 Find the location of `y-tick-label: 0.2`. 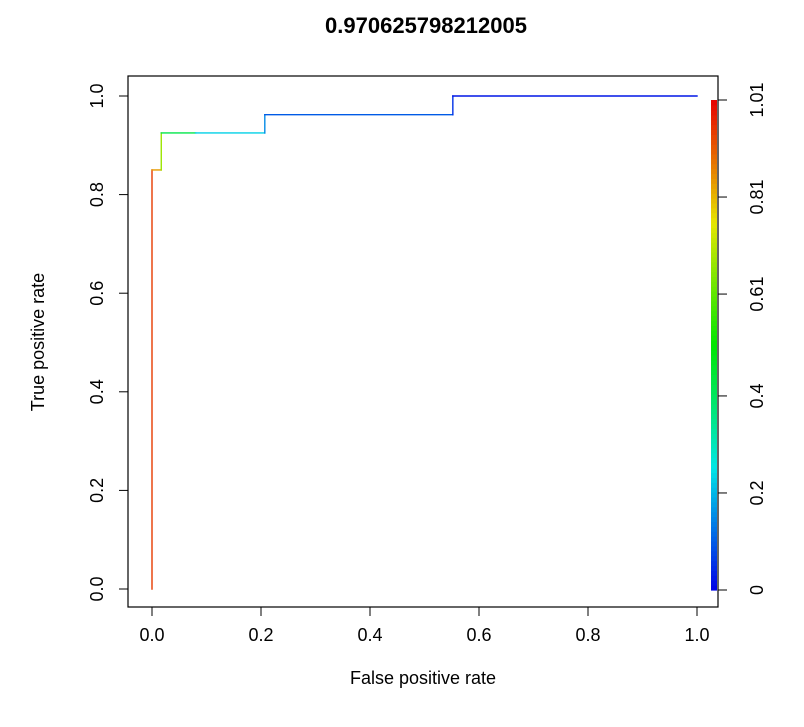

y-tick-label: 0.2 is located at coordinates (97, 490).